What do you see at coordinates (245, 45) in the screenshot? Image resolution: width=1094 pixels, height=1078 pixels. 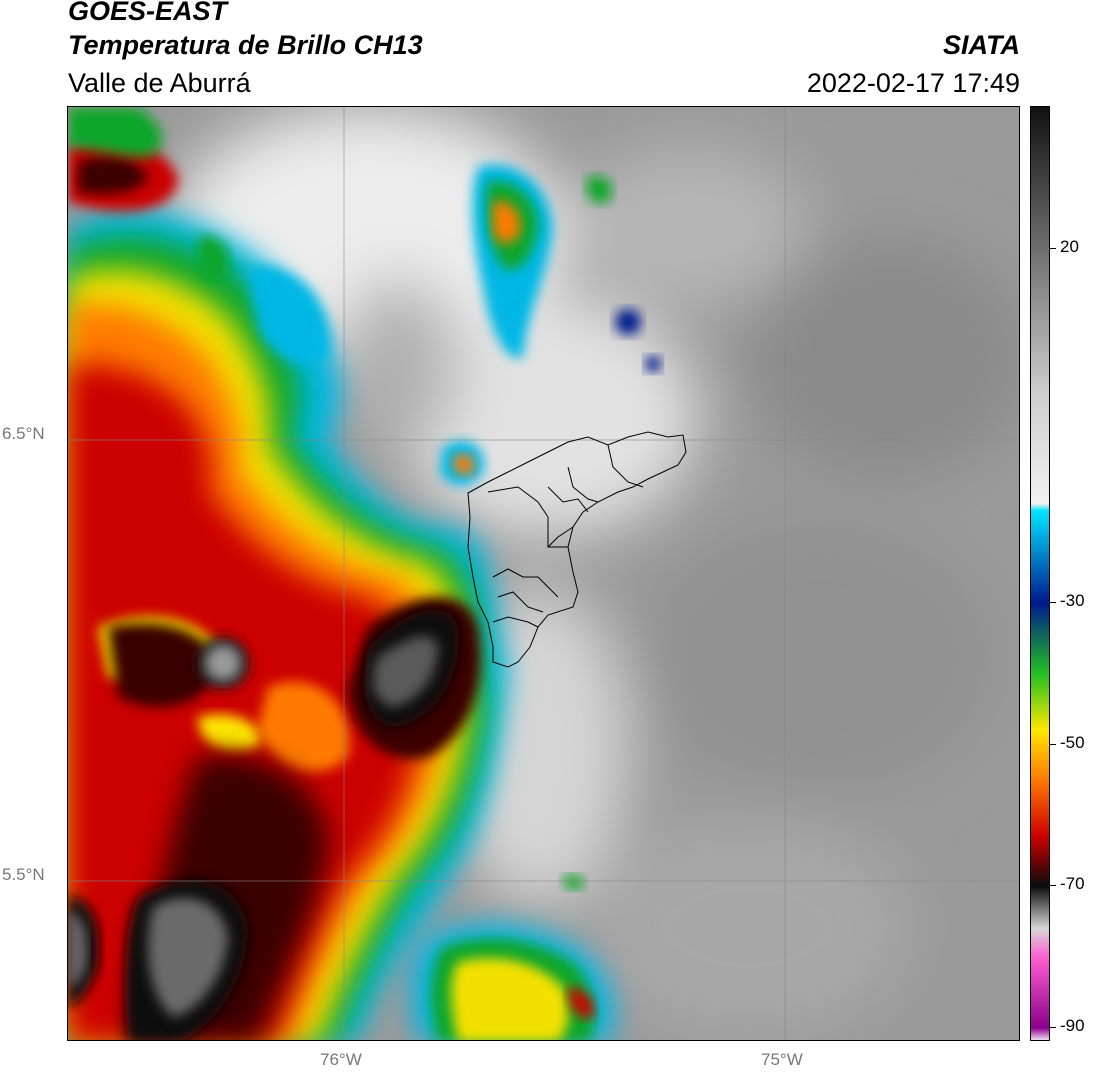 I see `product-title: Temperatura de Brillo CH13` at bounding box center [245, 45].